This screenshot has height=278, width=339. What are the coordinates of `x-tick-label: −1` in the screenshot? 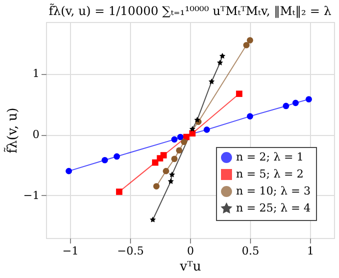 It's located at (70, 251).